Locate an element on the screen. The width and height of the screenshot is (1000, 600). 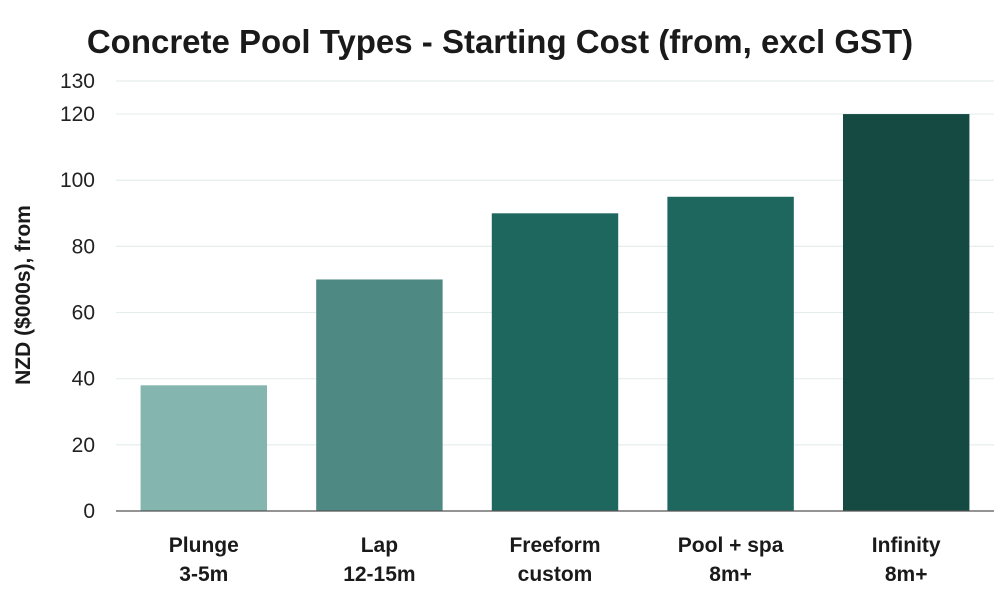
y-tick-label: 60 is located at coordinates (83, 313).